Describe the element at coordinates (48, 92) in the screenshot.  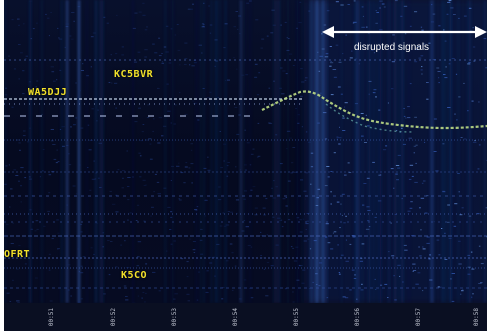
I see `callsign-label-wa5djj: WA5DJJ` at that location.